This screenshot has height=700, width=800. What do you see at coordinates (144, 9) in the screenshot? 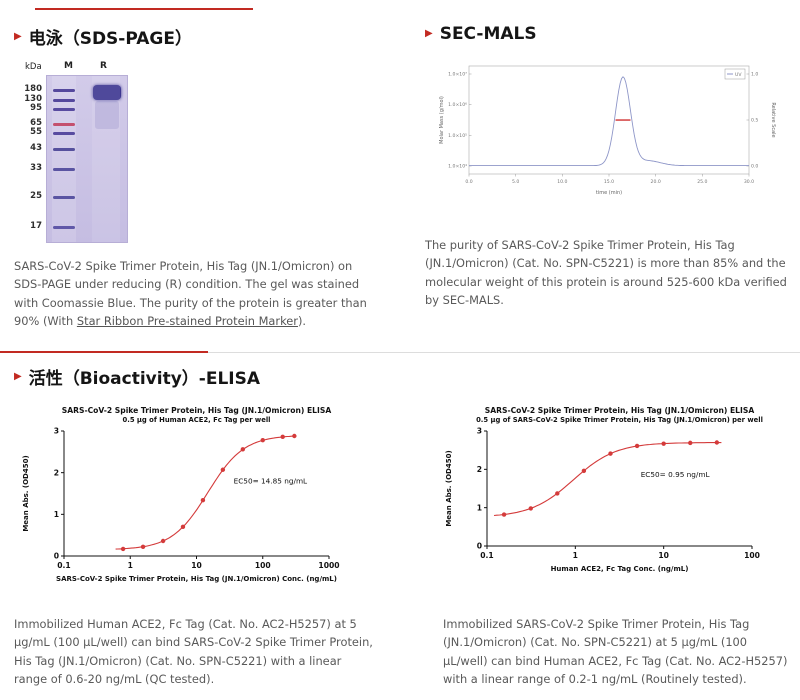
I see `top-red-divider` at bounding box center [144, 9].